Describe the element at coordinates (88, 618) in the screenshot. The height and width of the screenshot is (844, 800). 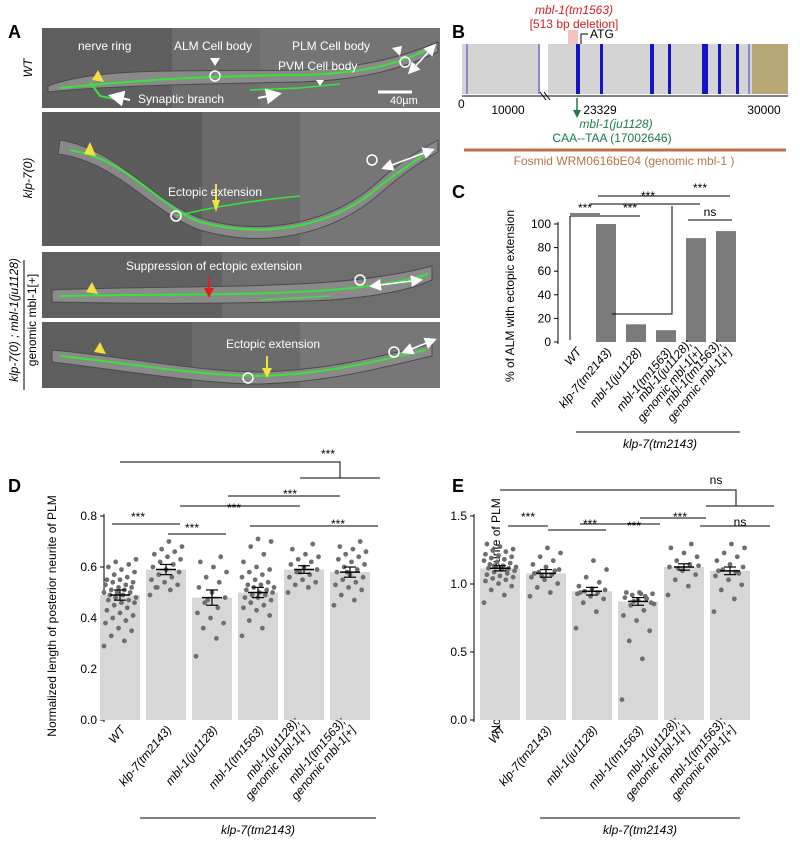
I see `y-tick-label: 0.4` at that location.